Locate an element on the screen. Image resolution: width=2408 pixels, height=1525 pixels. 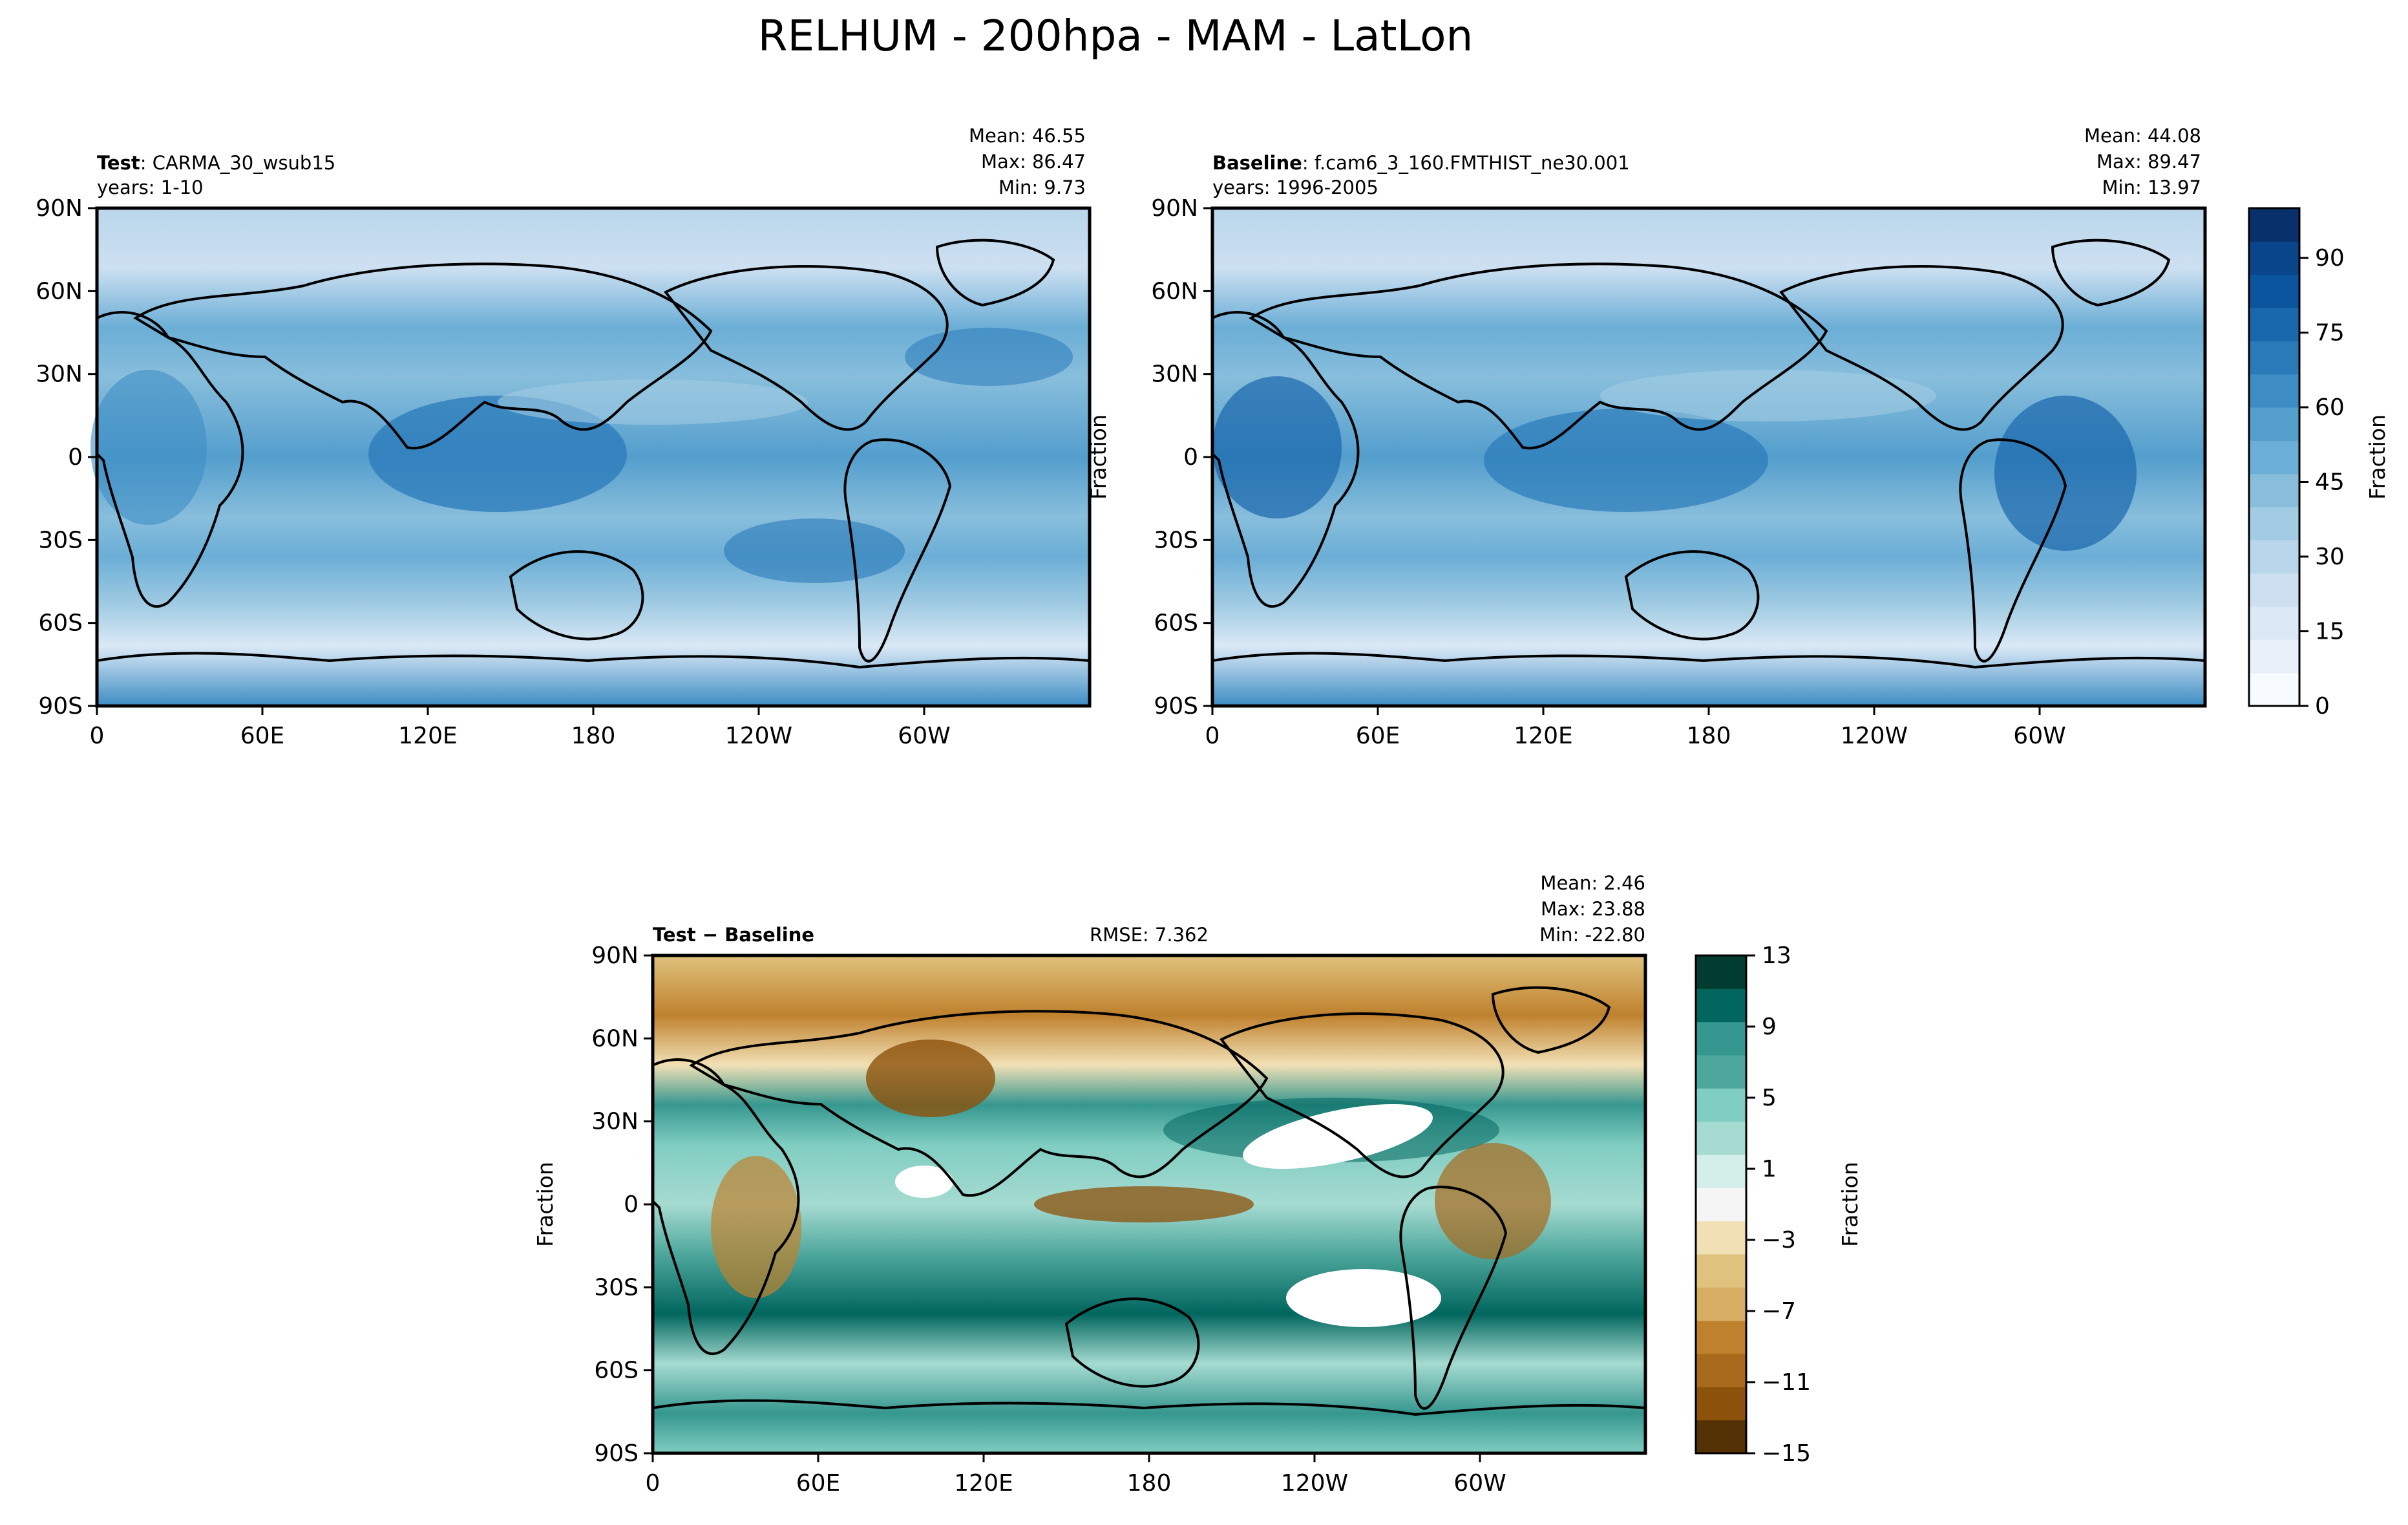
panel-diff-dry-samerica is located at coordinates (1493, 1201).